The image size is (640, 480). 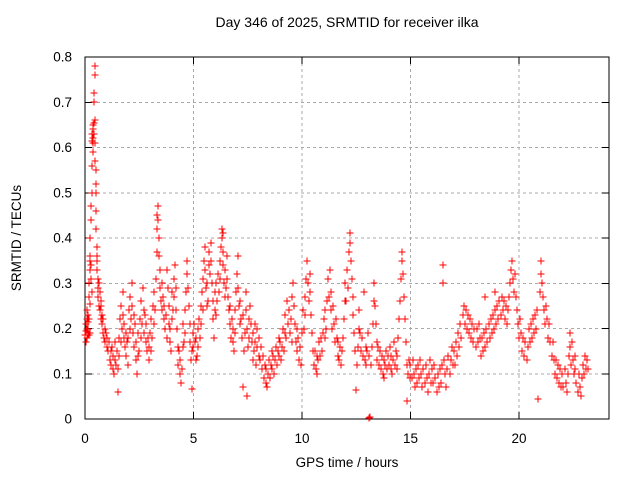 I want to click on y-tick-label: 0.8, so click(x=62, y=57).